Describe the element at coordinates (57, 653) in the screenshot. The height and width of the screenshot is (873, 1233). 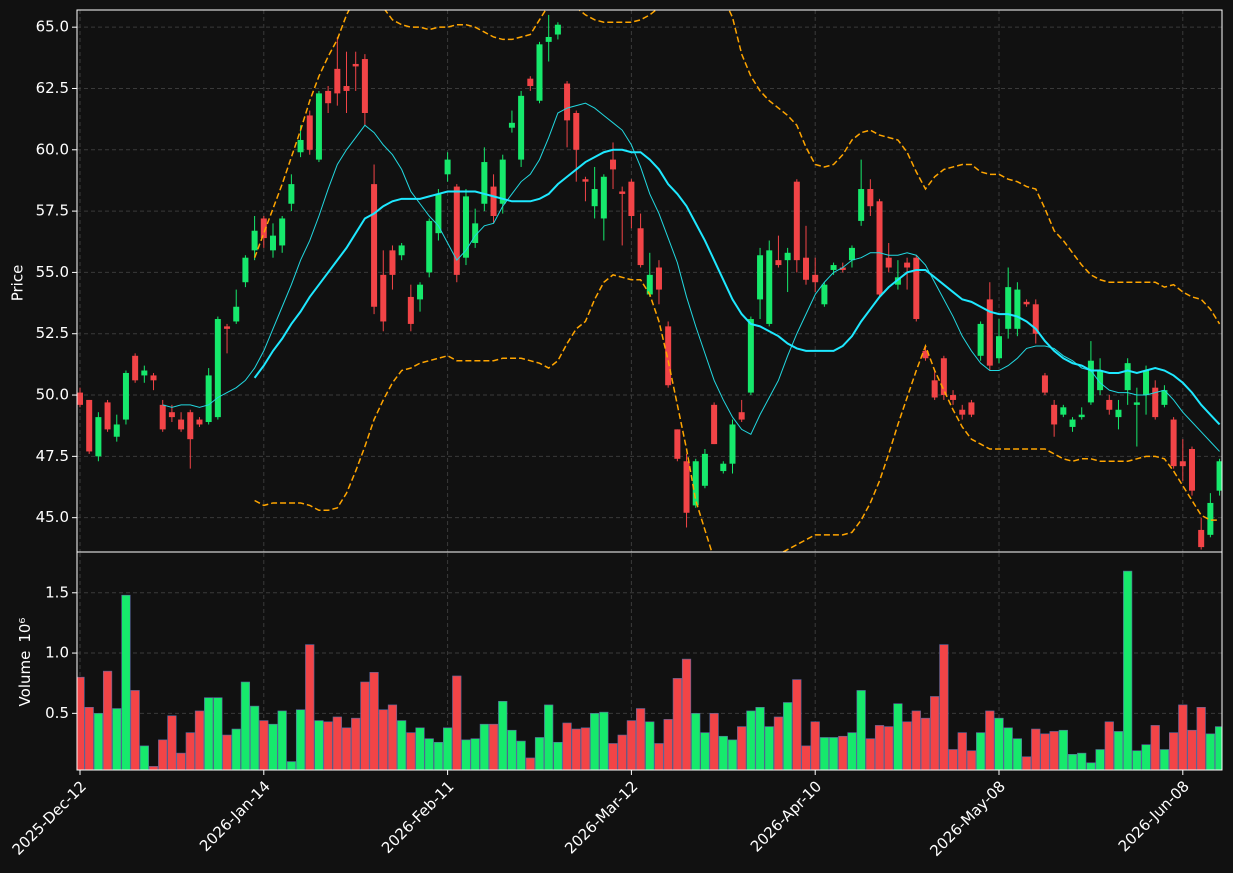
I see `y-tick-label: 1.0` at that location.